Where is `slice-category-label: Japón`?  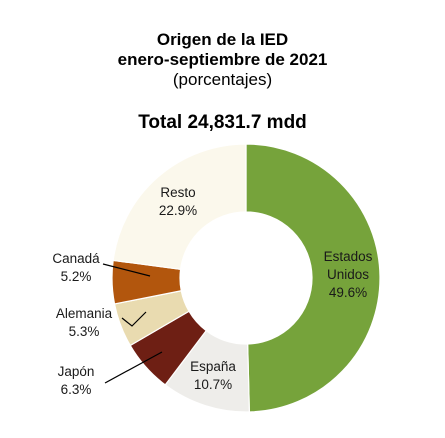 slice-category-label: Japón is located at coordinates (76, 371).